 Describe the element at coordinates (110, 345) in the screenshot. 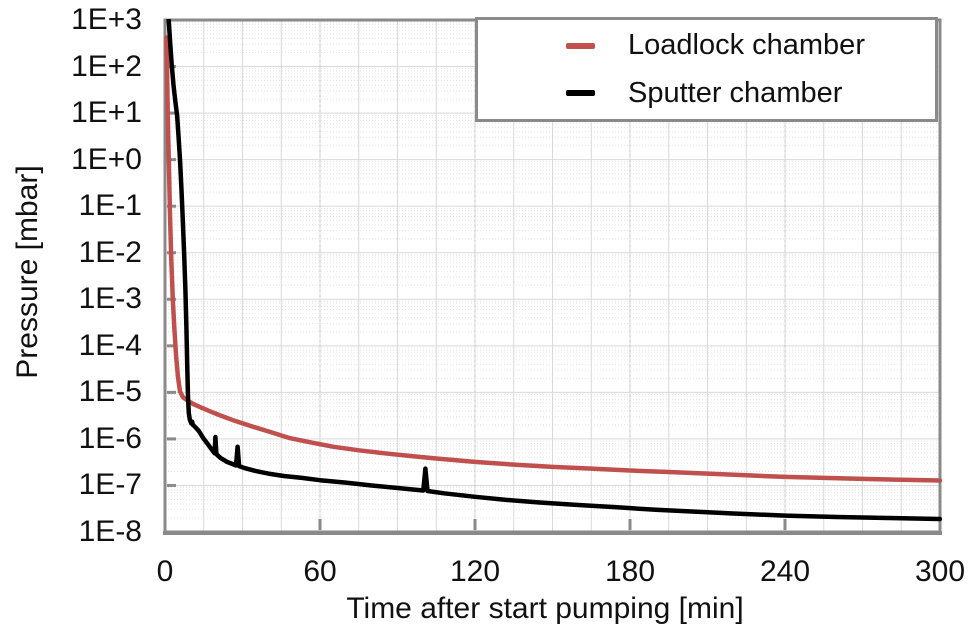

I see `y-tick-label: 1E-4` at that location.